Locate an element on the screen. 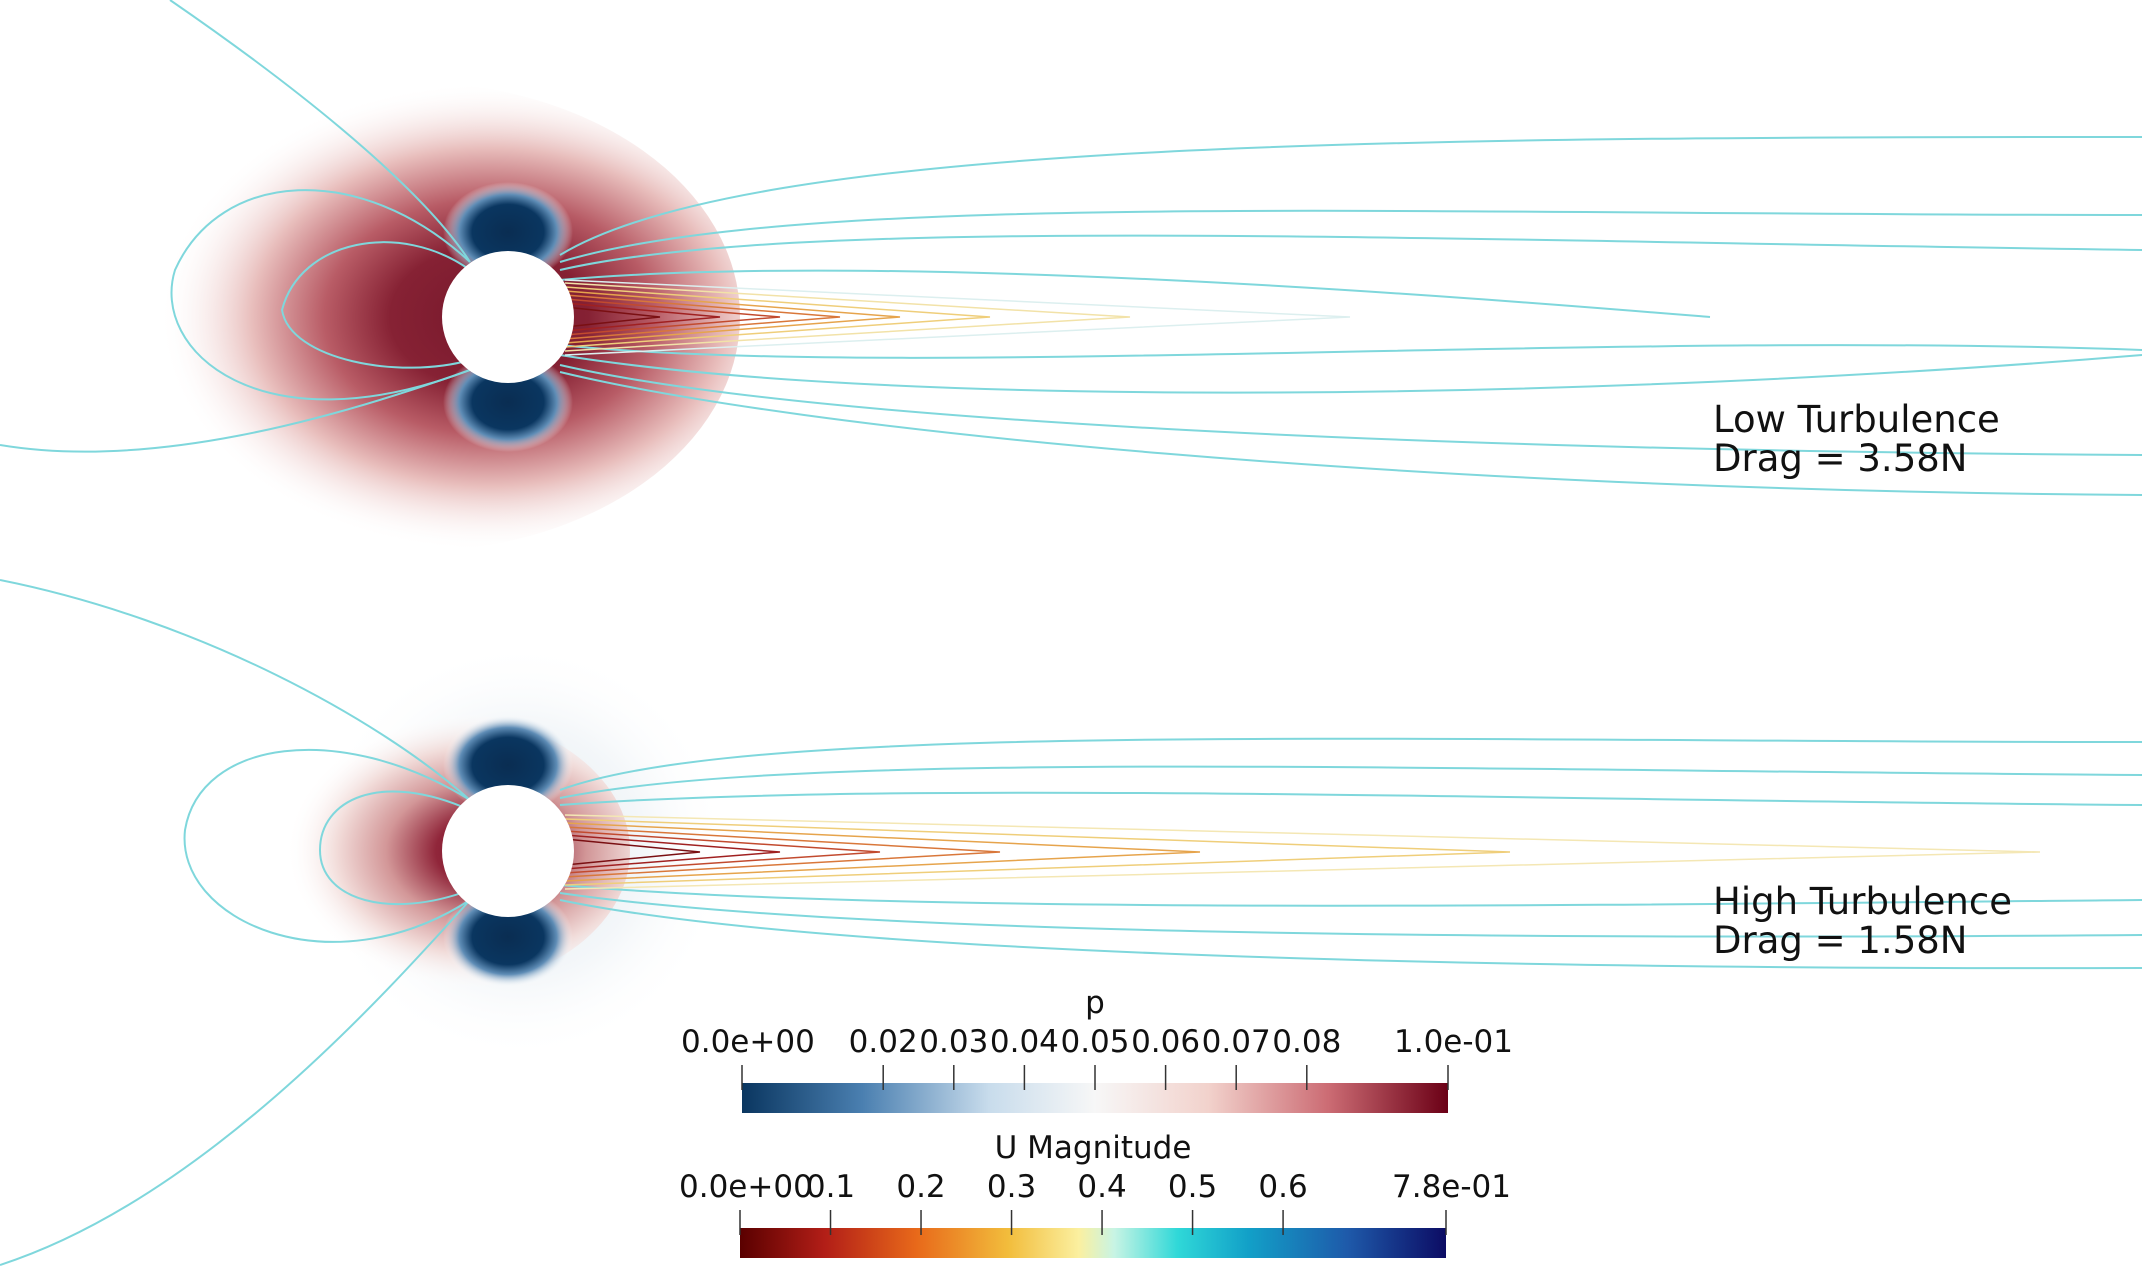 This screenshot has width=2142, height=1268. colorbar-u-tick-label: 0.6 is located at coordinates (1283, 1187).